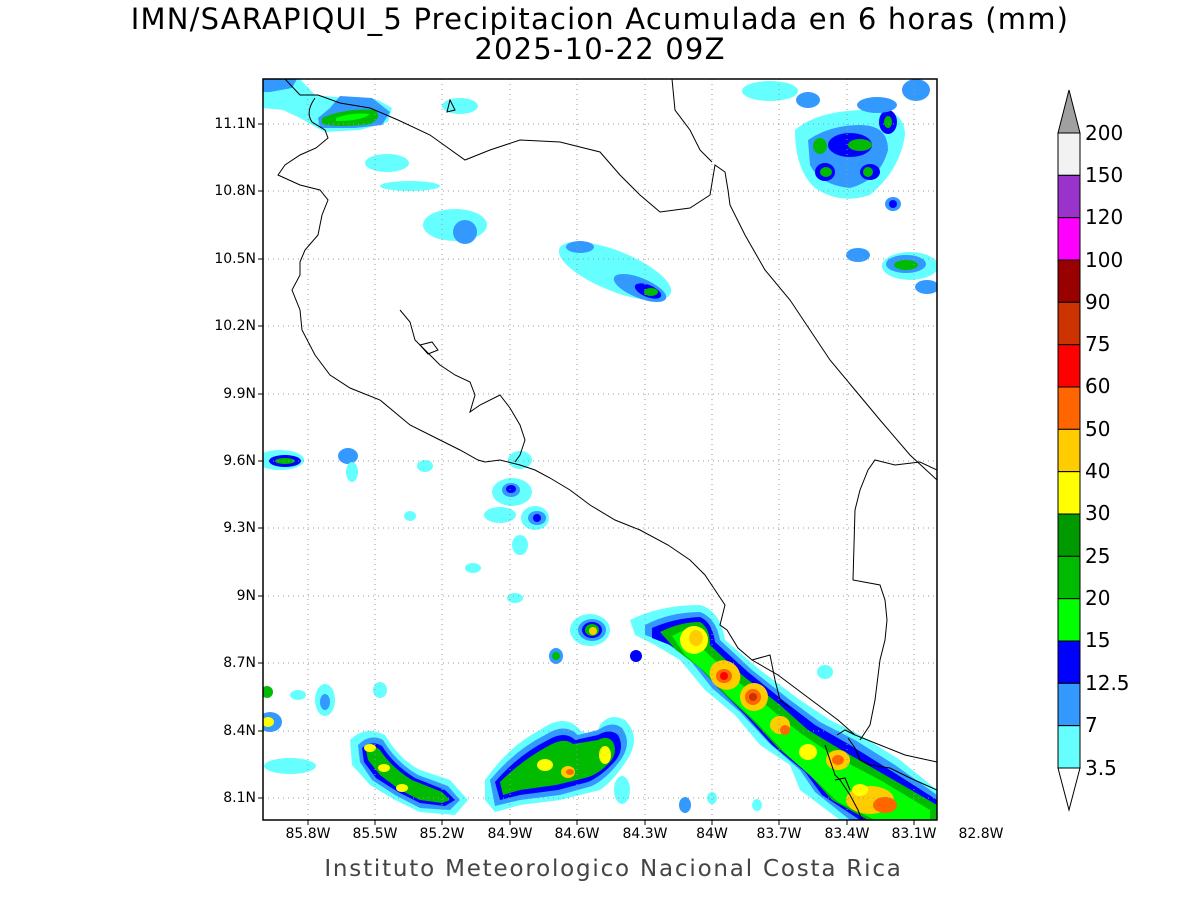  What do you see at coordinates (577, 834) in the screenshot?
I see `lon-label: 84.6W` at bounding box center [577, 834].